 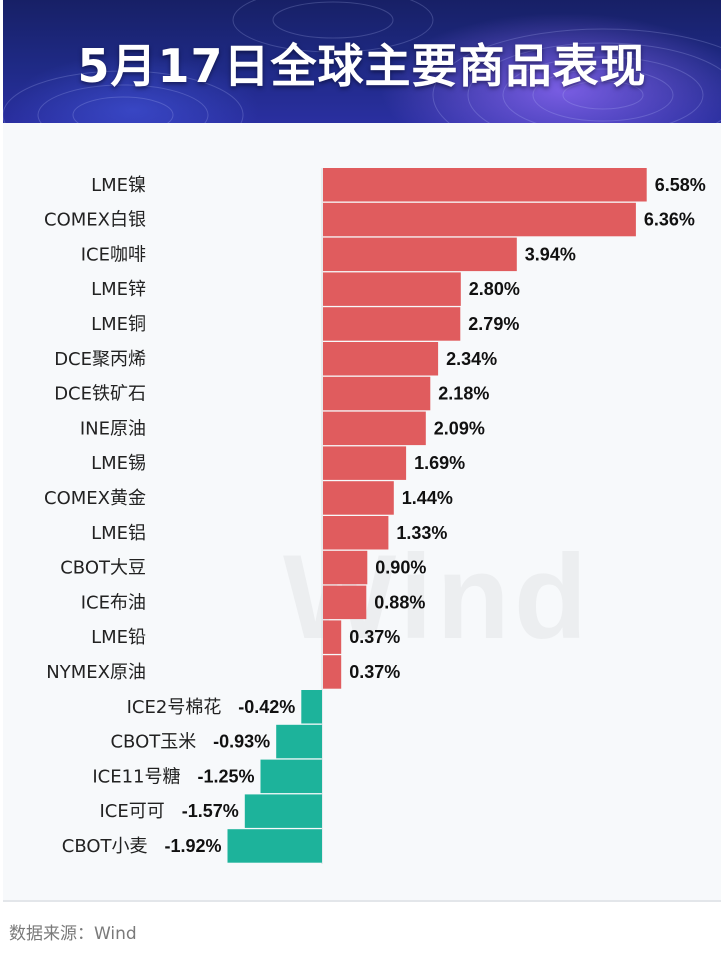 What do you see at coordinates (100, 359) in the screenshot?
I see `category-label: DCE聚丙烯` at bounding box center [100, 359].